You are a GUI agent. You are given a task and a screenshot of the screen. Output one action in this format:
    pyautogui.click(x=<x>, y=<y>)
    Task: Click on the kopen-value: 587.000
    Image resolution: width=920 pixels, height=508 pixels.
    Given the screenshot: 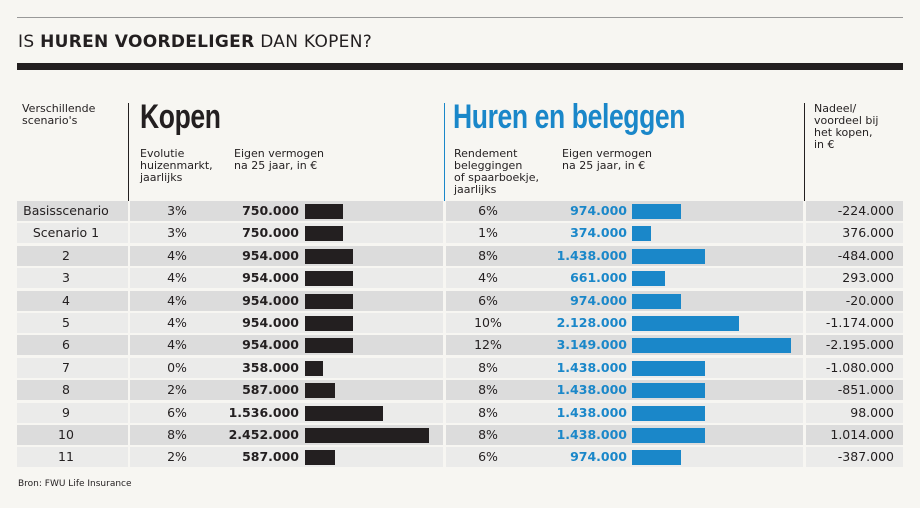 What is the action you would take?
    pyautogui.click(x=270, y=457)
    